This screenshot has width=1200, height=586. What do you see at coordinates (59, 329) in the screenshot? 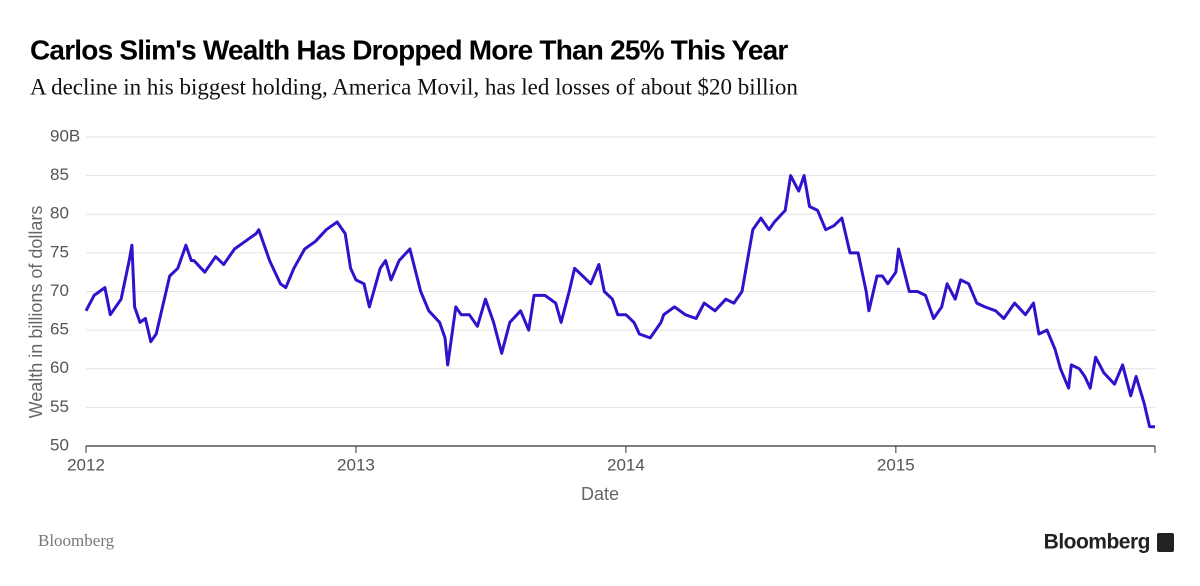
I see `y-tick-label: 65` at bounding box center [59, 329].